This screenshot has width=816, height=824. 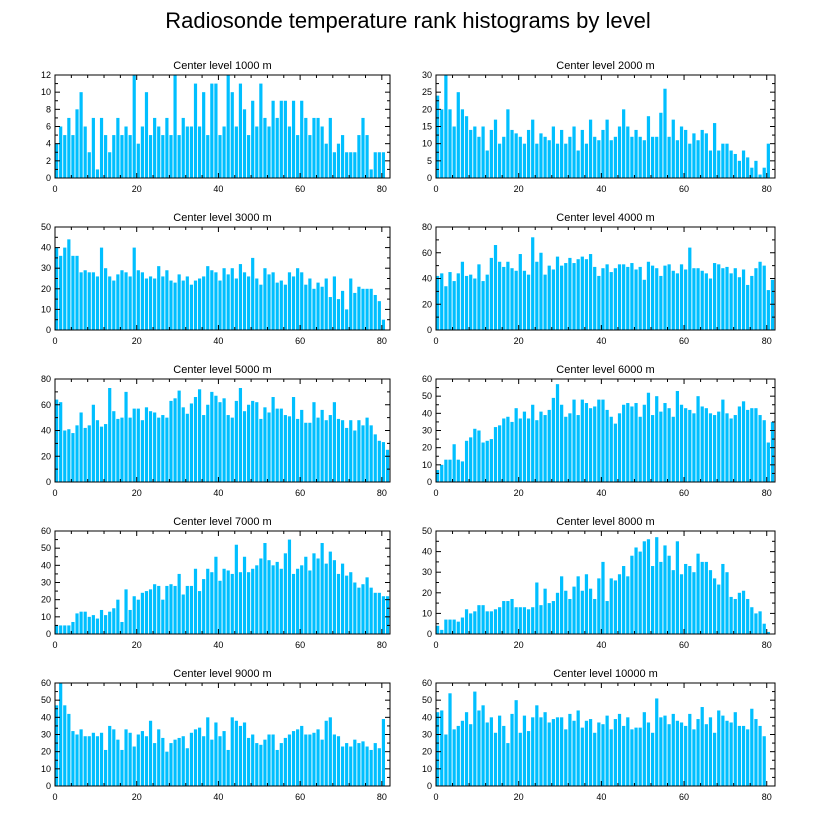 I want to click on y-tick-label: 12, so click(x=46, y=75).